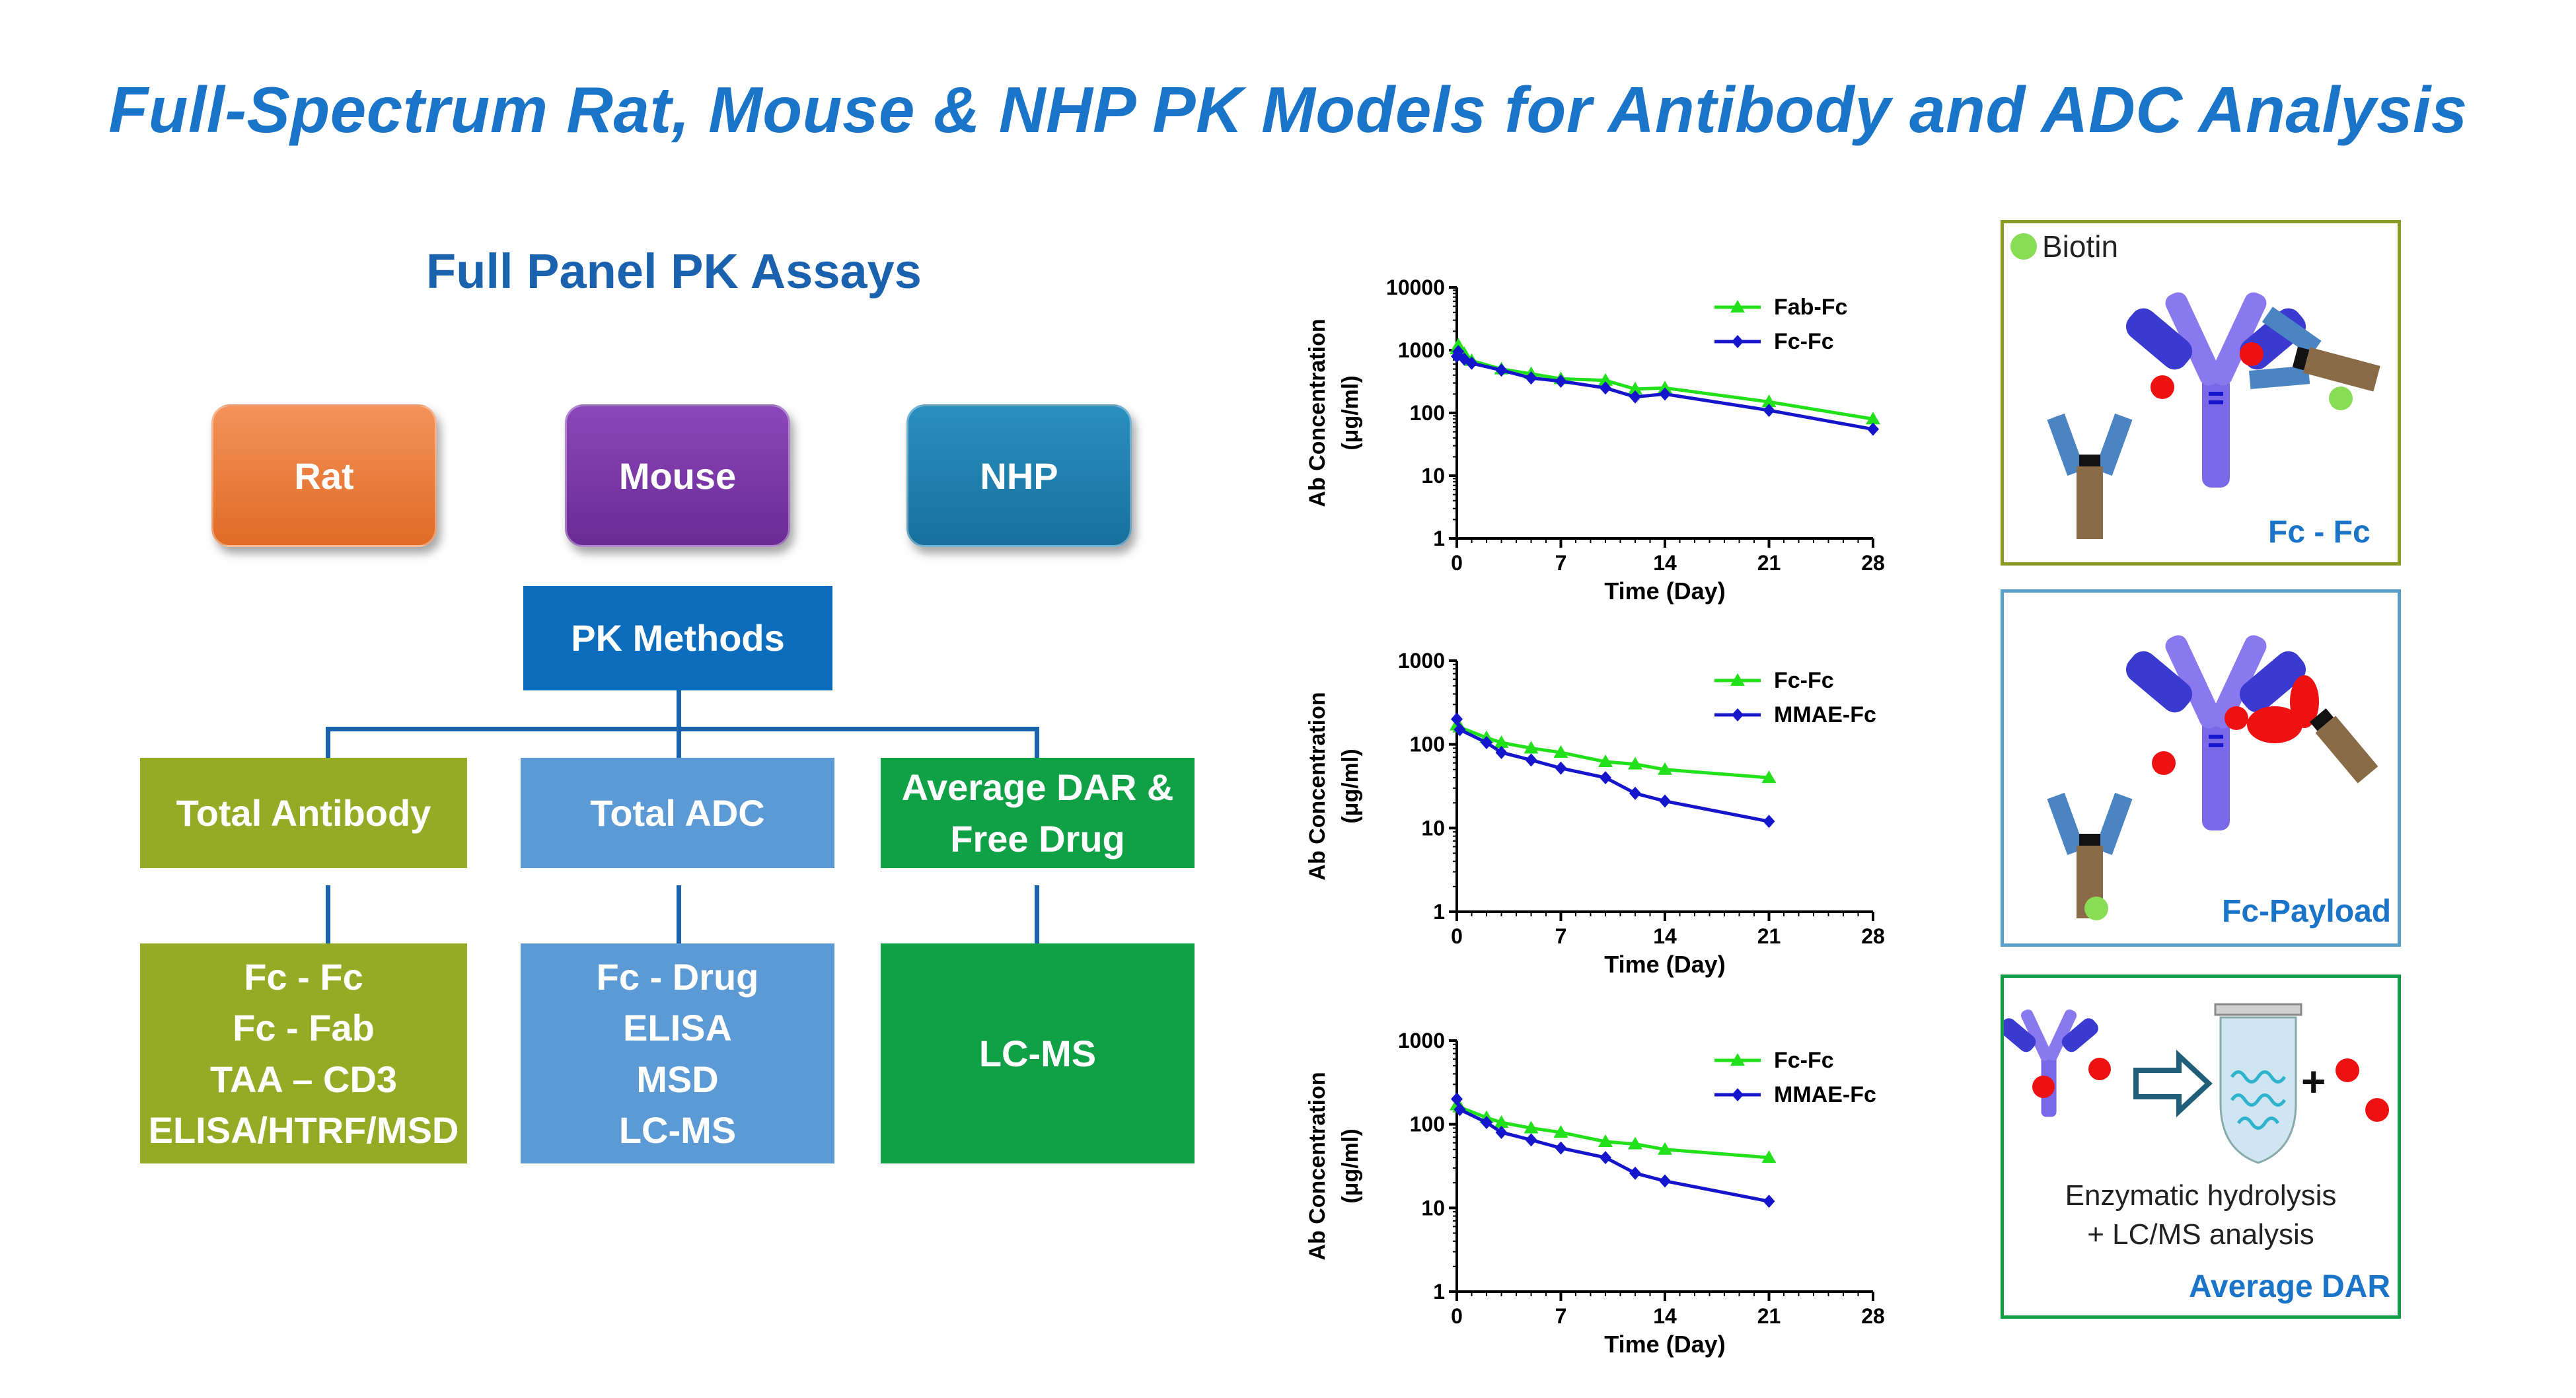 This screenshot has height=1398, width=2576. Describe the element at coordinates (677, 475) in the screenshot. I see `species-mouse-box: Mouse` at that location.